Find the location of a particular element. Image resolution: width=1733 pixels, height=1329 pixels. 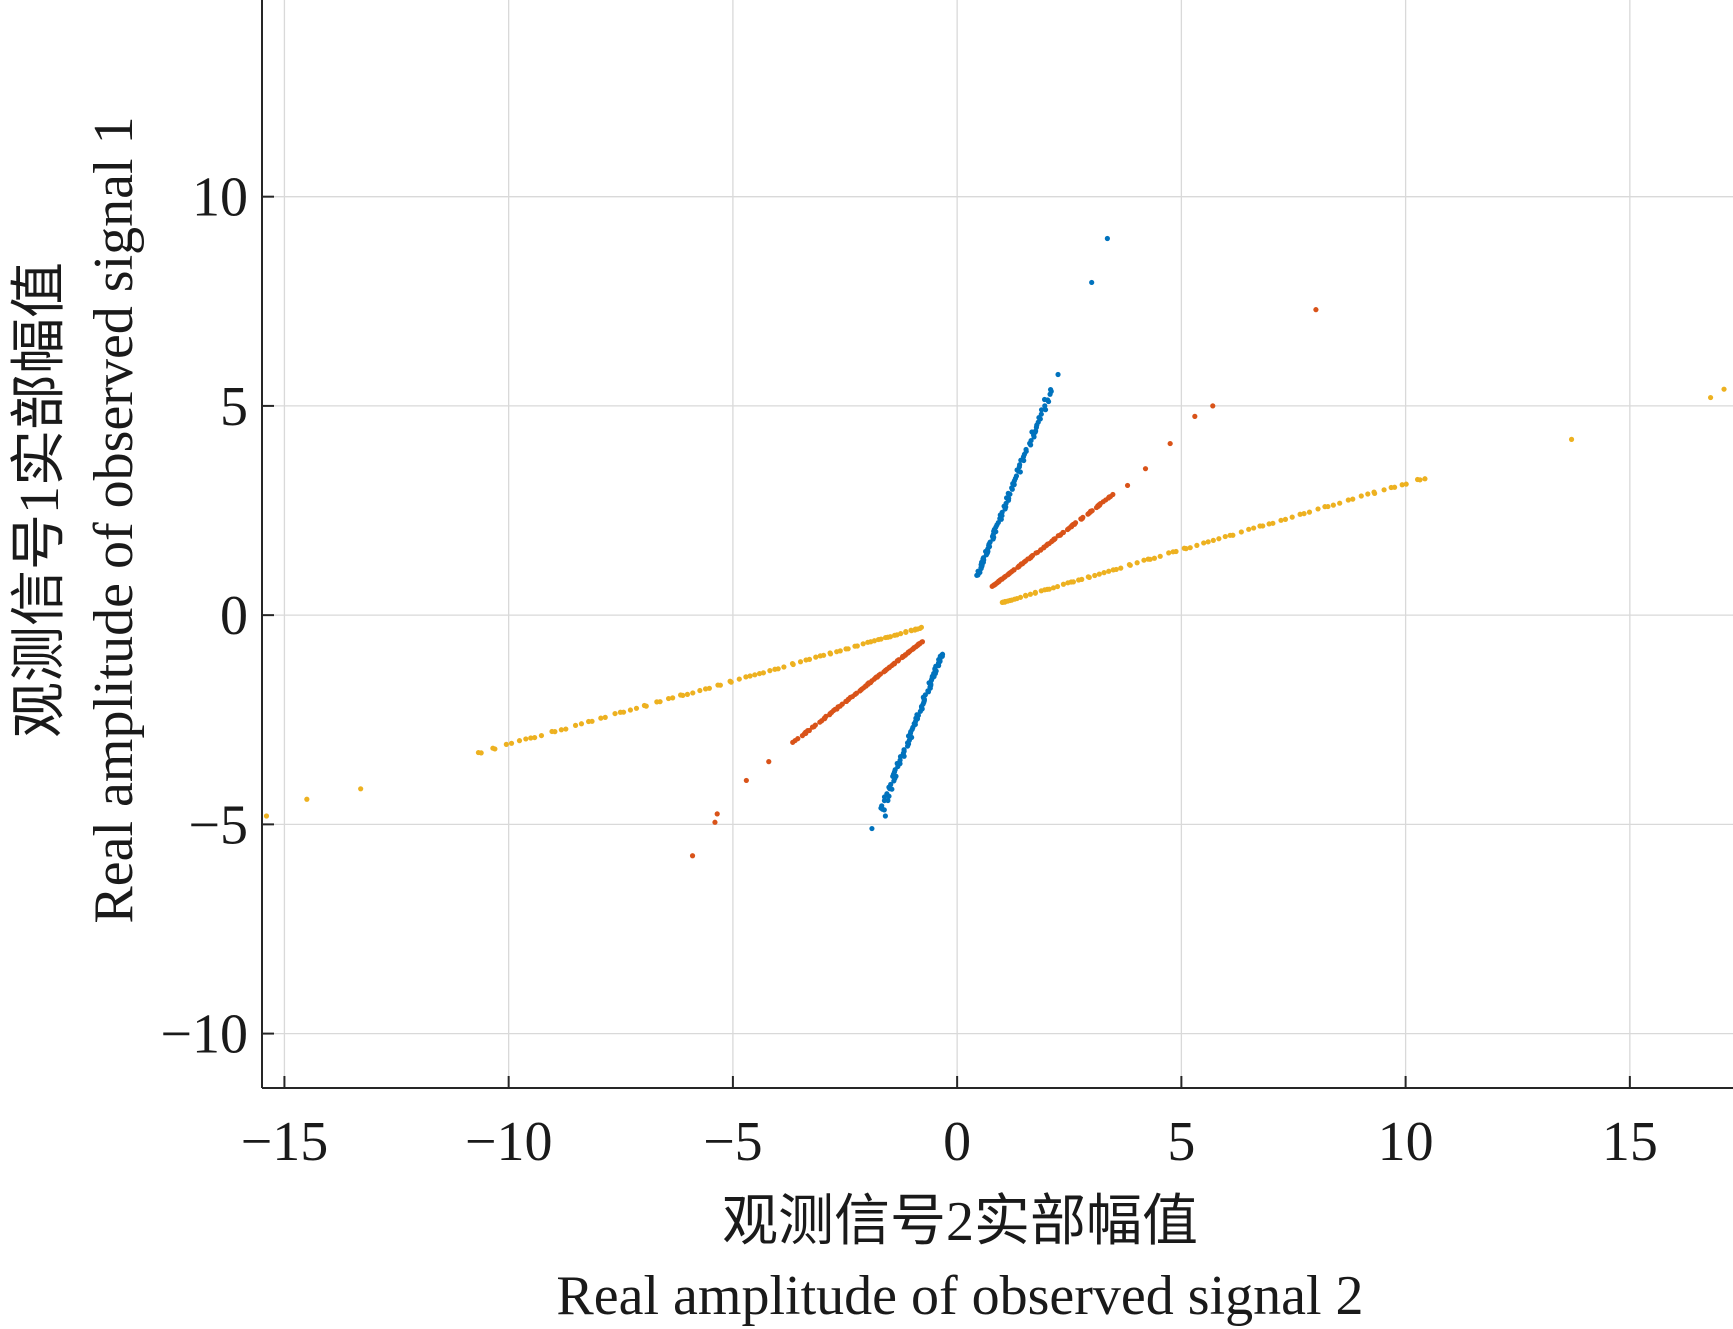

y-tick-label: −5 is located at coordinates (218, 825).